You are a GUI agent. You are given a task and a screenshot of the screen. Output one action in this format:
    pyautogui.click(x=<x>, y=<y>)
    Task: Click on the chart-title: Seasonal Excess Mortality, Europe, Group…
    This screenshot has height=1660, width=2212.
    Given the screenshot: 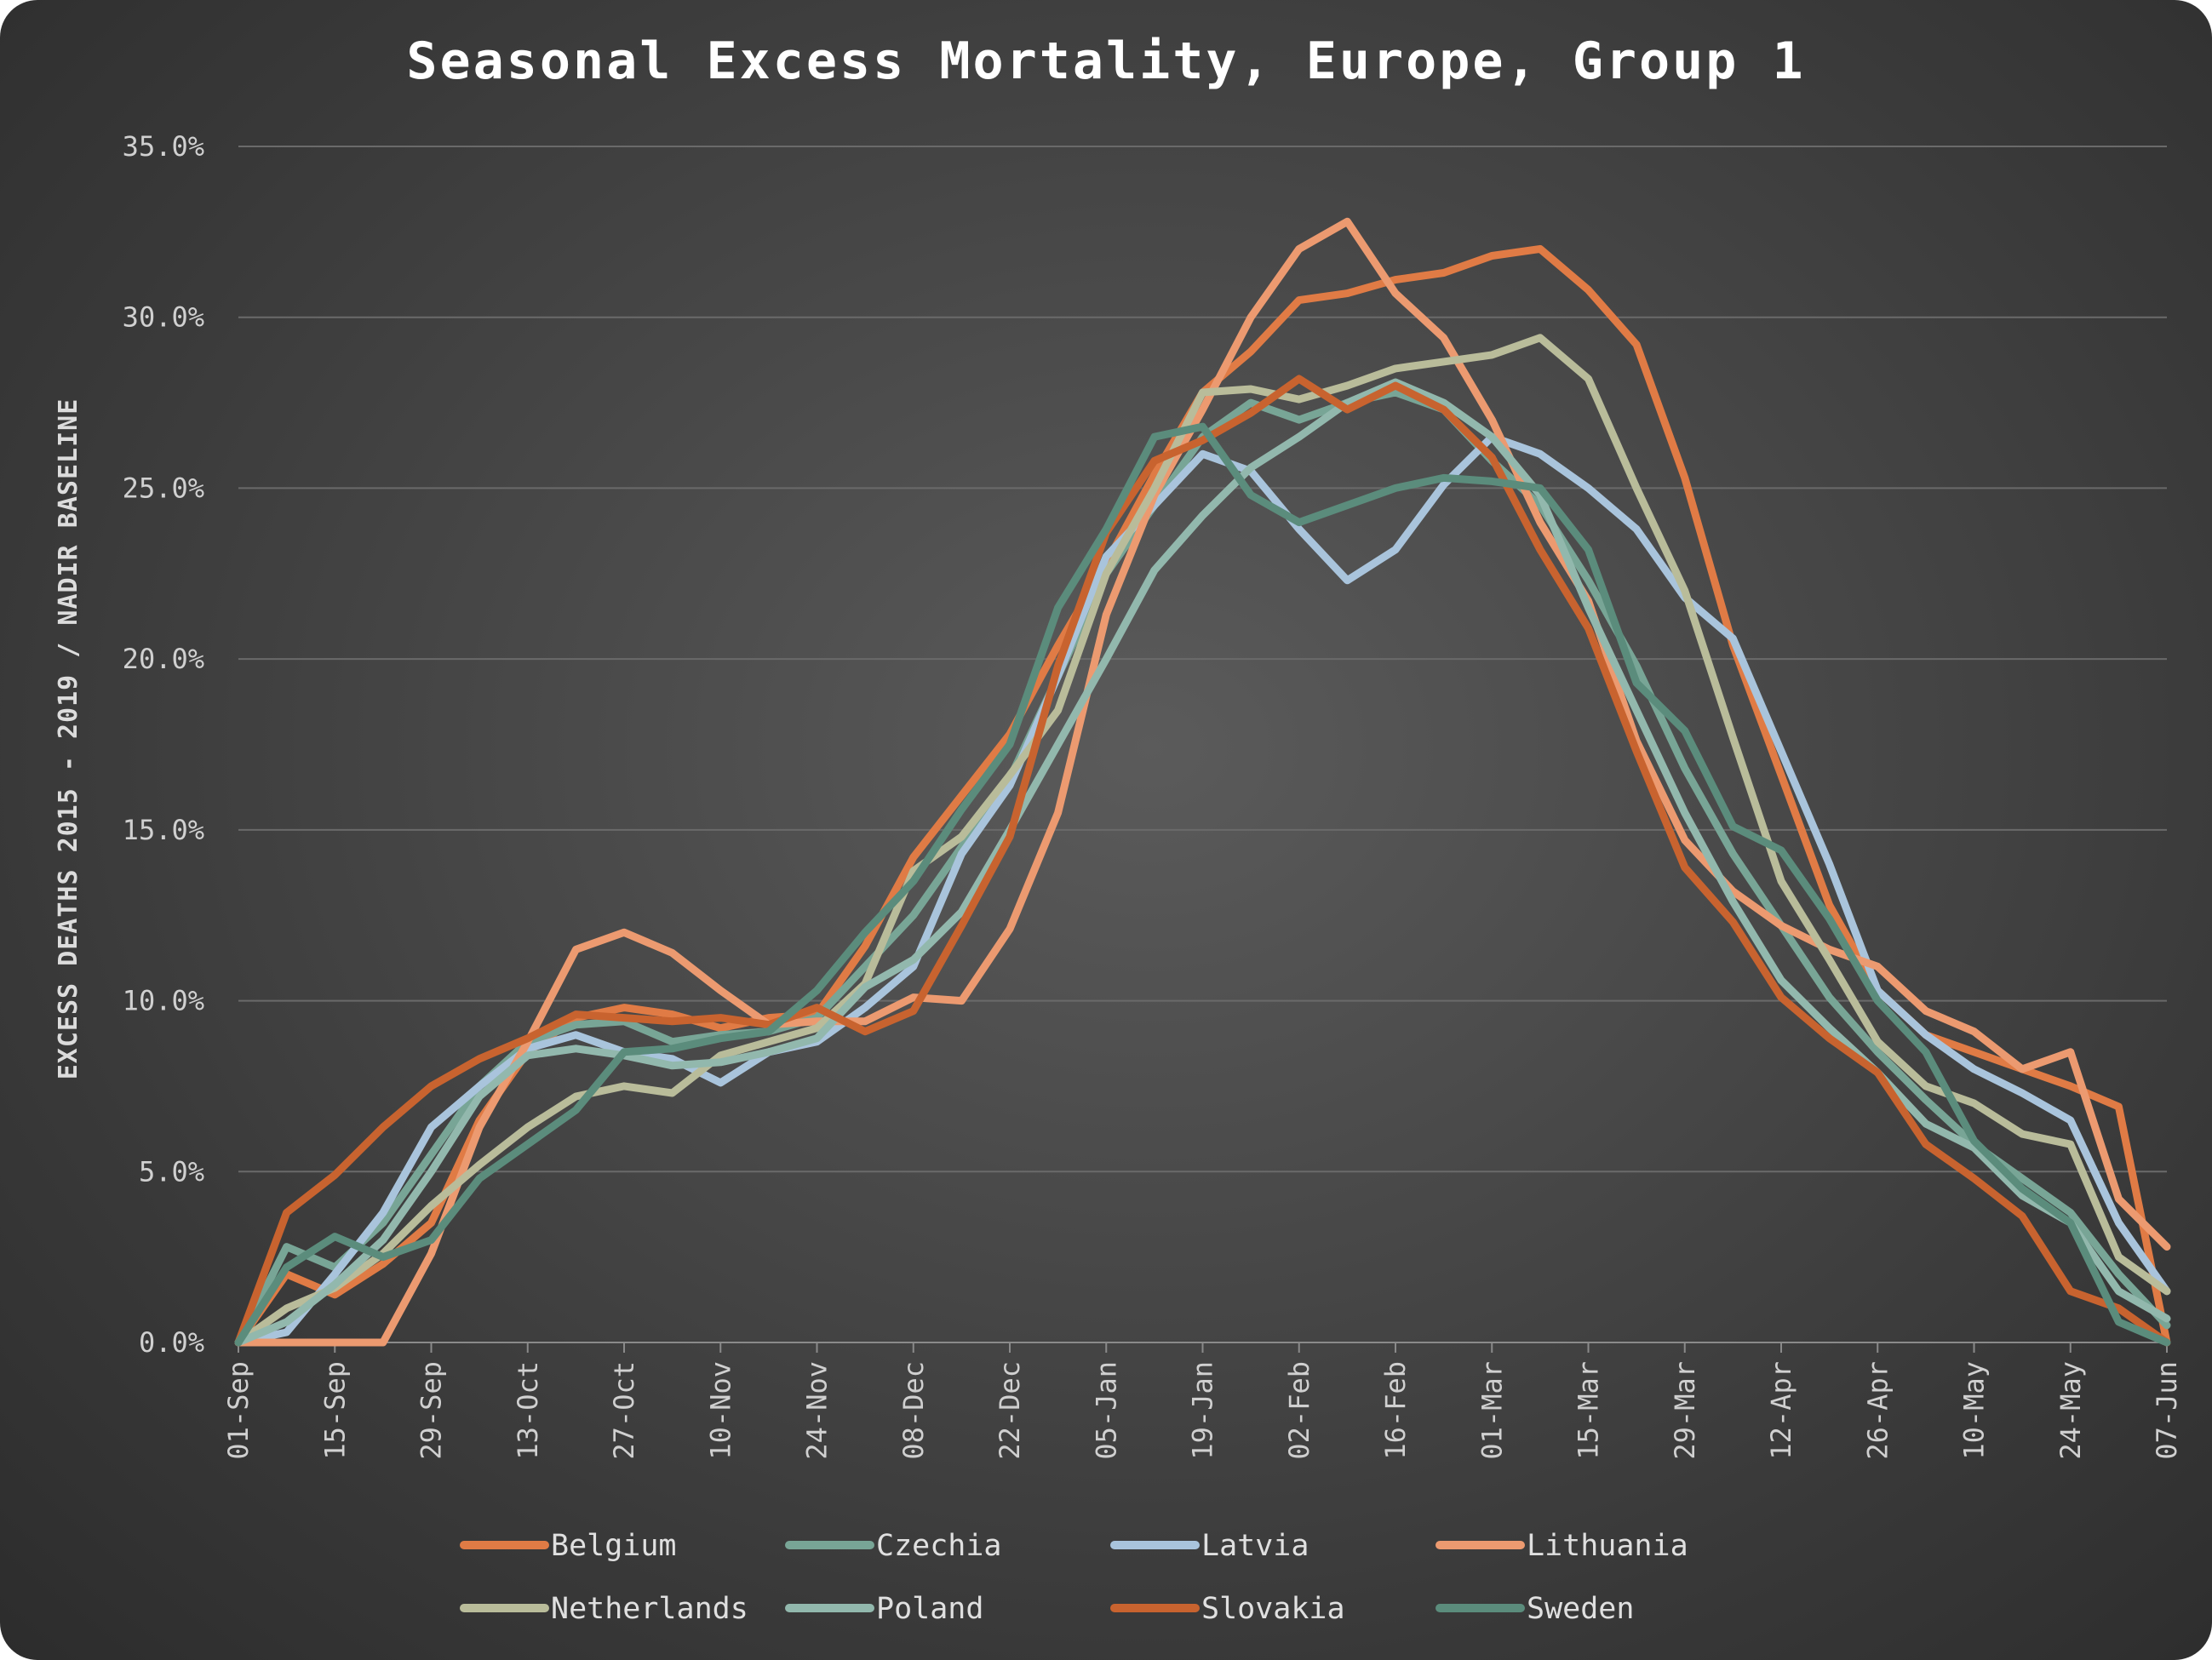 What is the action you would take?
    pyautogui.click(x=1106, y=61)
    